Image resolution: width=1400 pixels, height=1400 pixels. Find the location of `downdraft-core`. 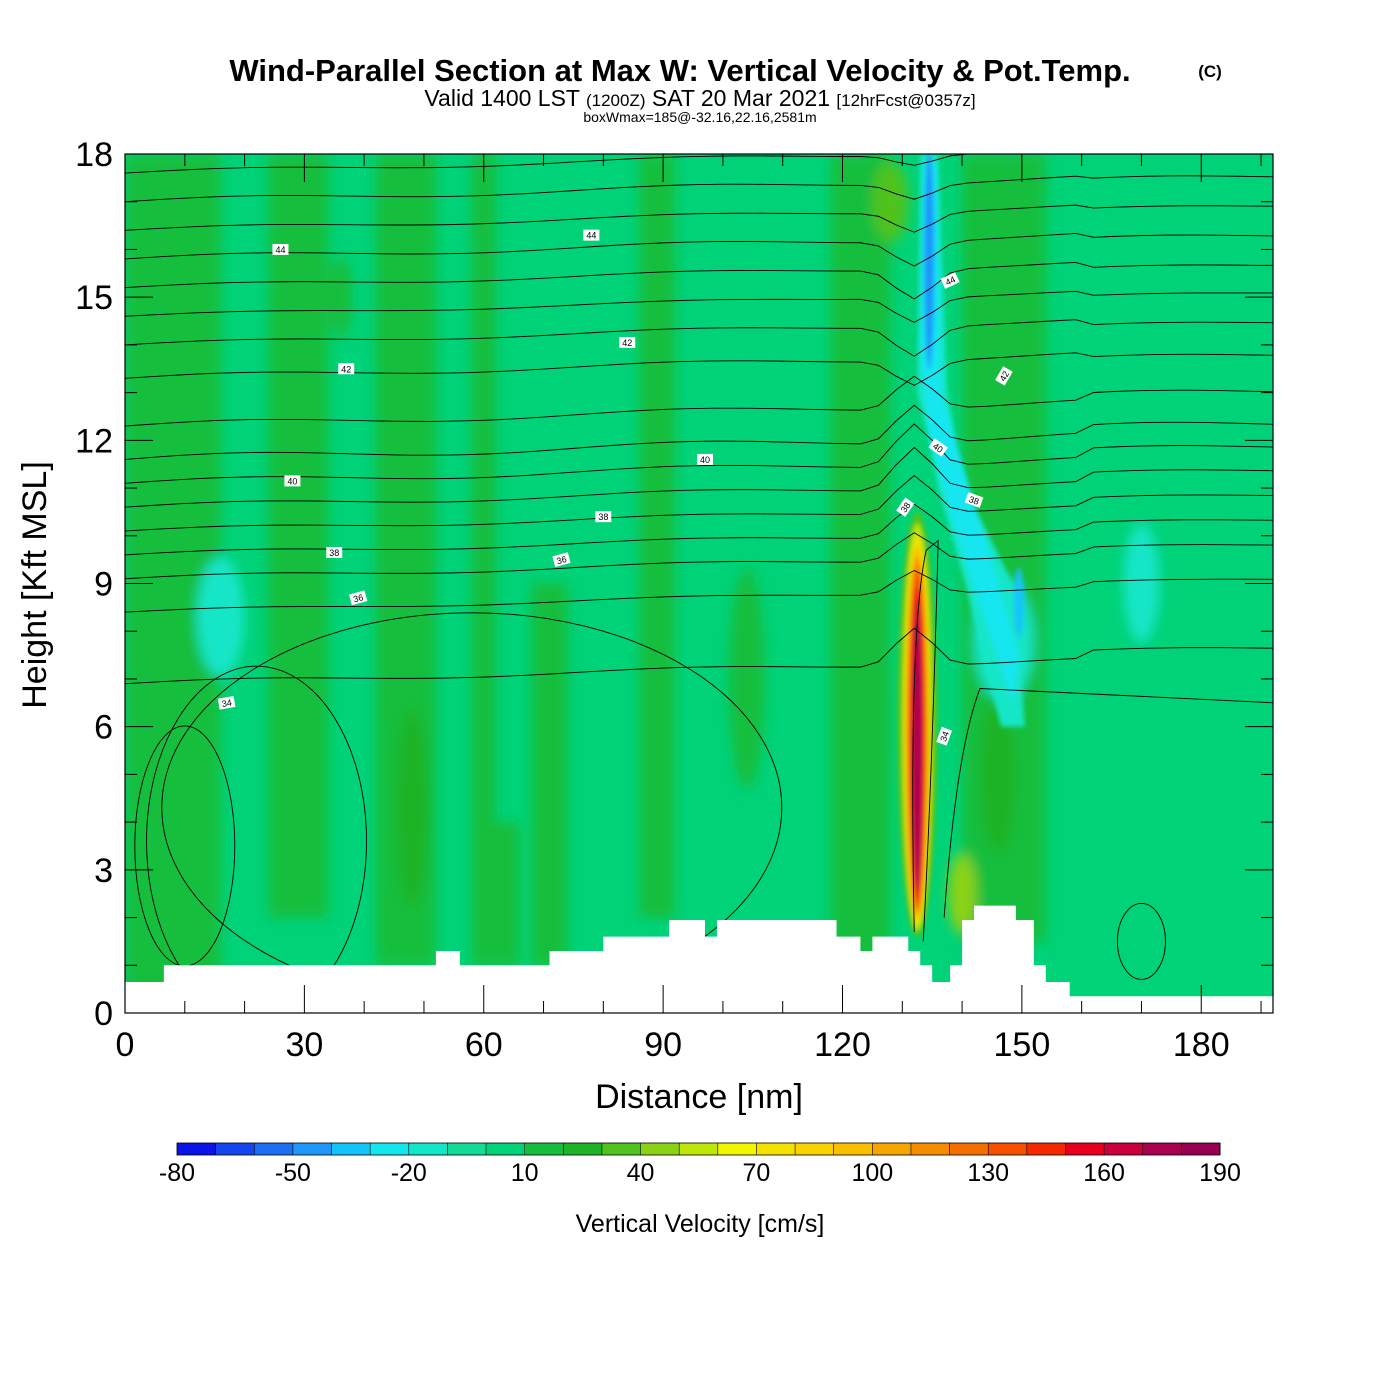

downdraft-core is located at coordinates (929, 261).